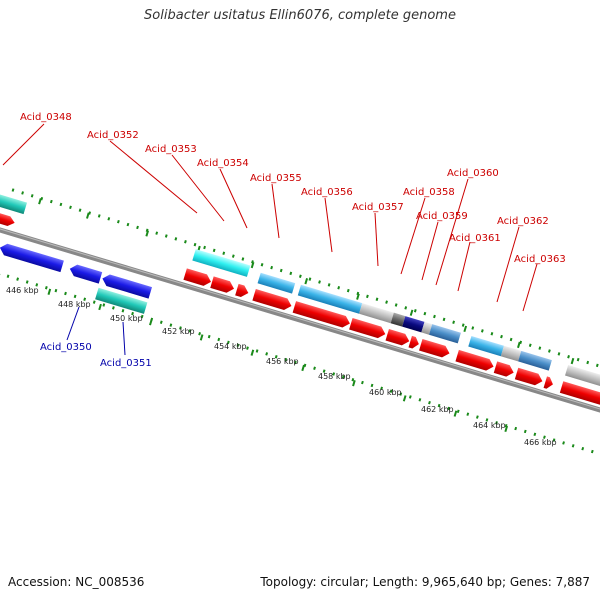 The height and width of the screenshot is (600, 600). Describe the element at coordinates (8, 218) in the screenshot. I see `feature-red-left-edge` at that location.